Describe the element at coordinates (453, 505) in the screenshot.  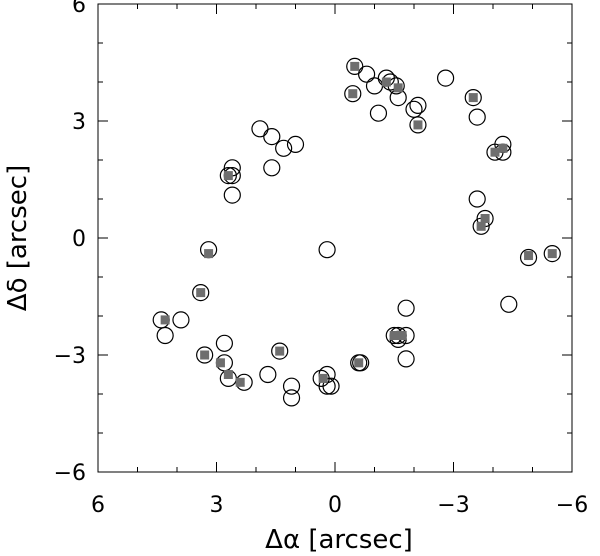
I see `x-tick-label: −3` at that location.